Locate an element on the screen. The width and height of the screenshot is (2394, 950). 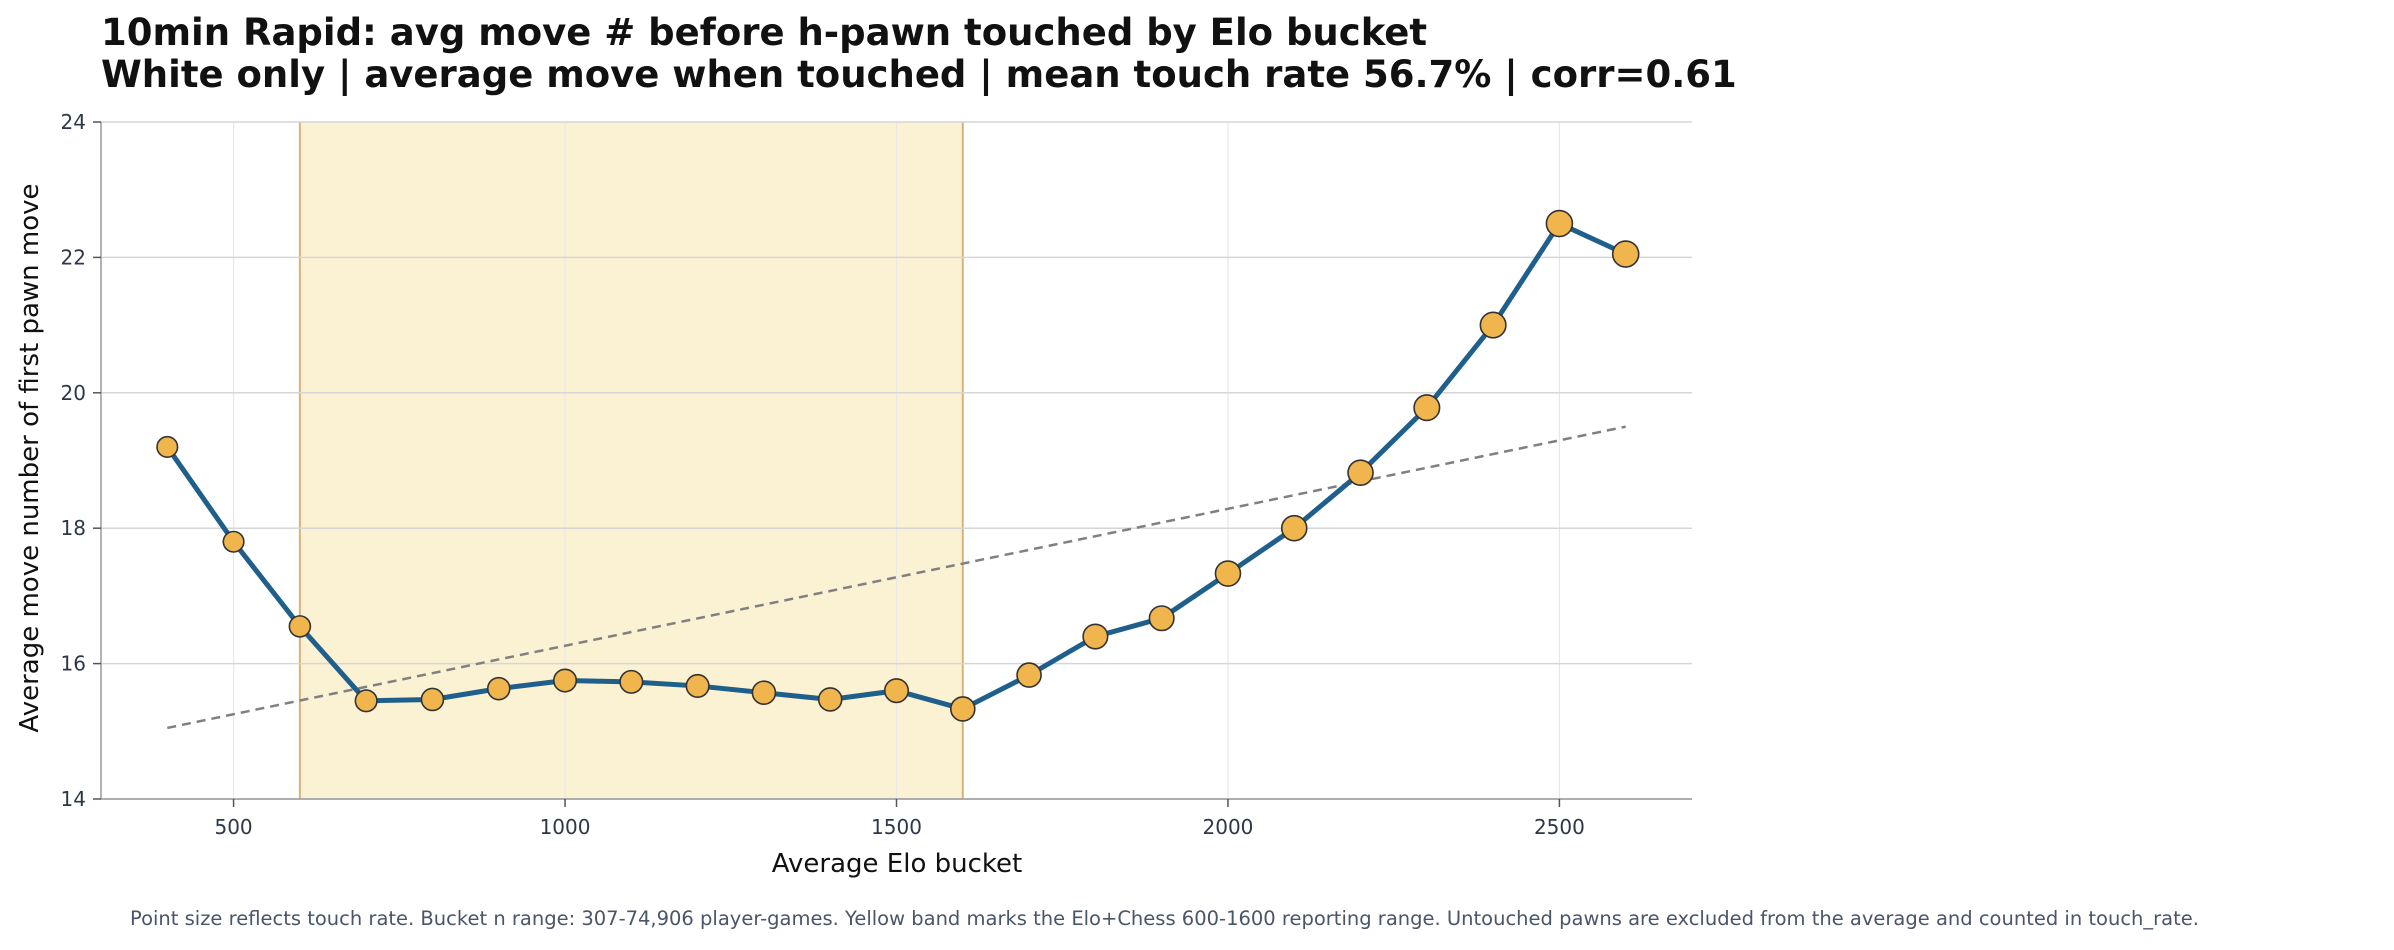
y-tick-label: 18 is located at coordinates (73, 528).